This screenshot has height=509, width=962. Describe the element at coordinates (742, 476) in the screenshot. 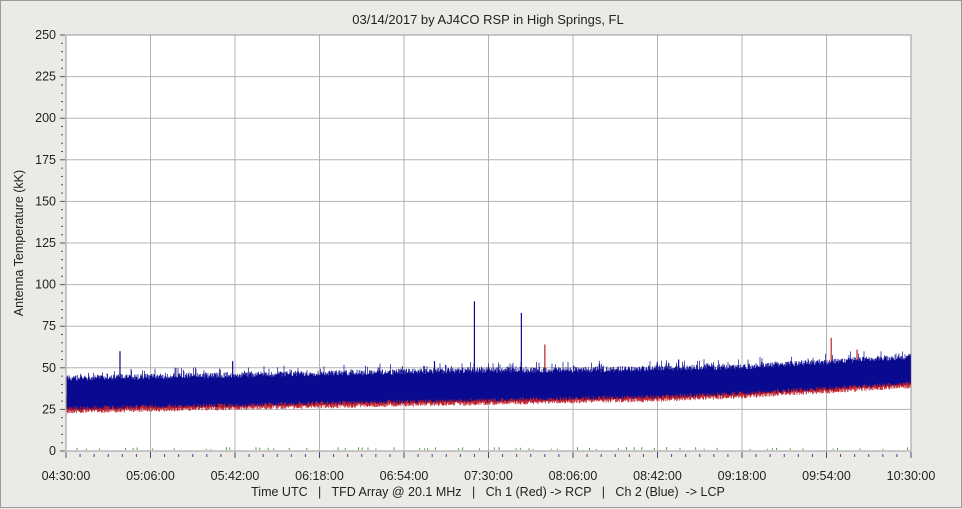

I see `x-tick-label: 09:18:00` at that location.